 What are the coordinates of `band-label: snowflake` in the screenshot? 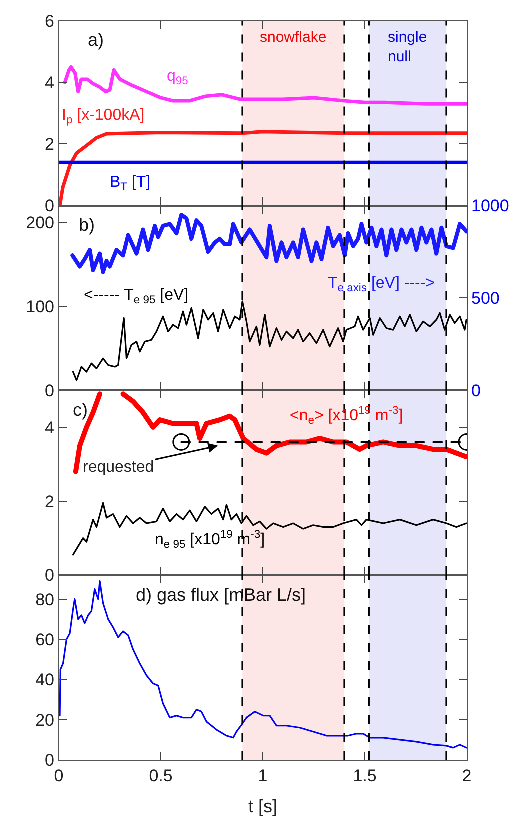 It's located at (293, 37).